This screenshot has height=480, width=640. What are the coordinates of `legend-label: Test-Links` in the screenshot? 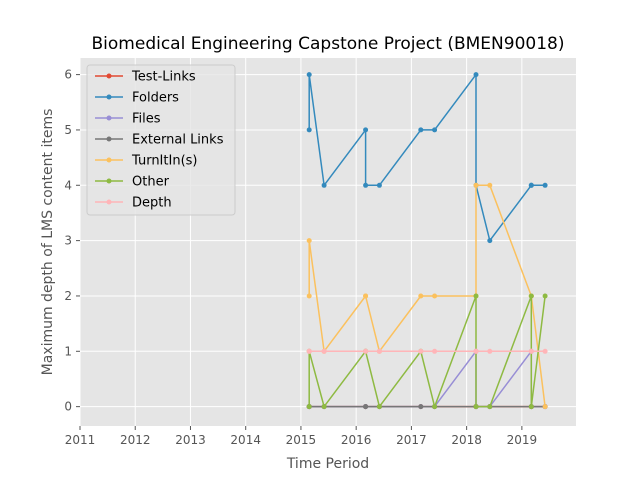 It's located at (163, 77).